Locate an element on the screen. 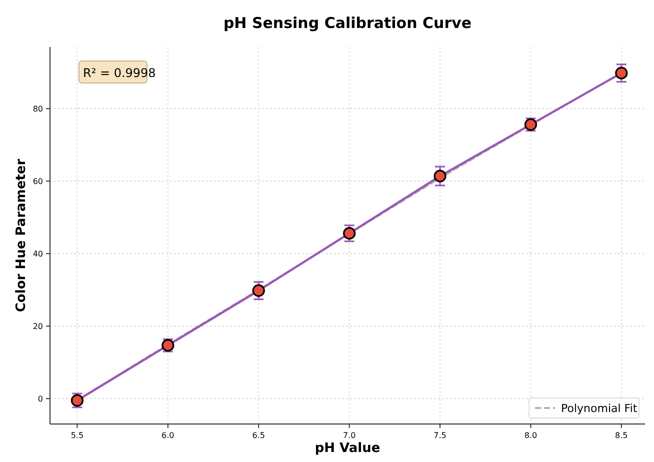  x-tick-label: 6.5 is located at coordinates (258, 435).